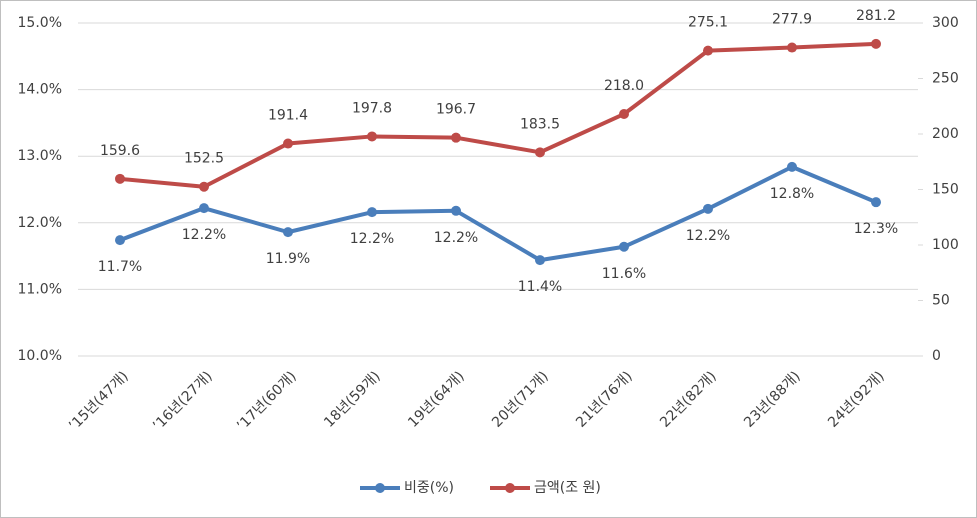 Image resolution: width=977 pixels, height=518 pixels. Describe the element at coordinates (429, 488) in the screenshot. I see `legend-label: 비중(%)` at that location.